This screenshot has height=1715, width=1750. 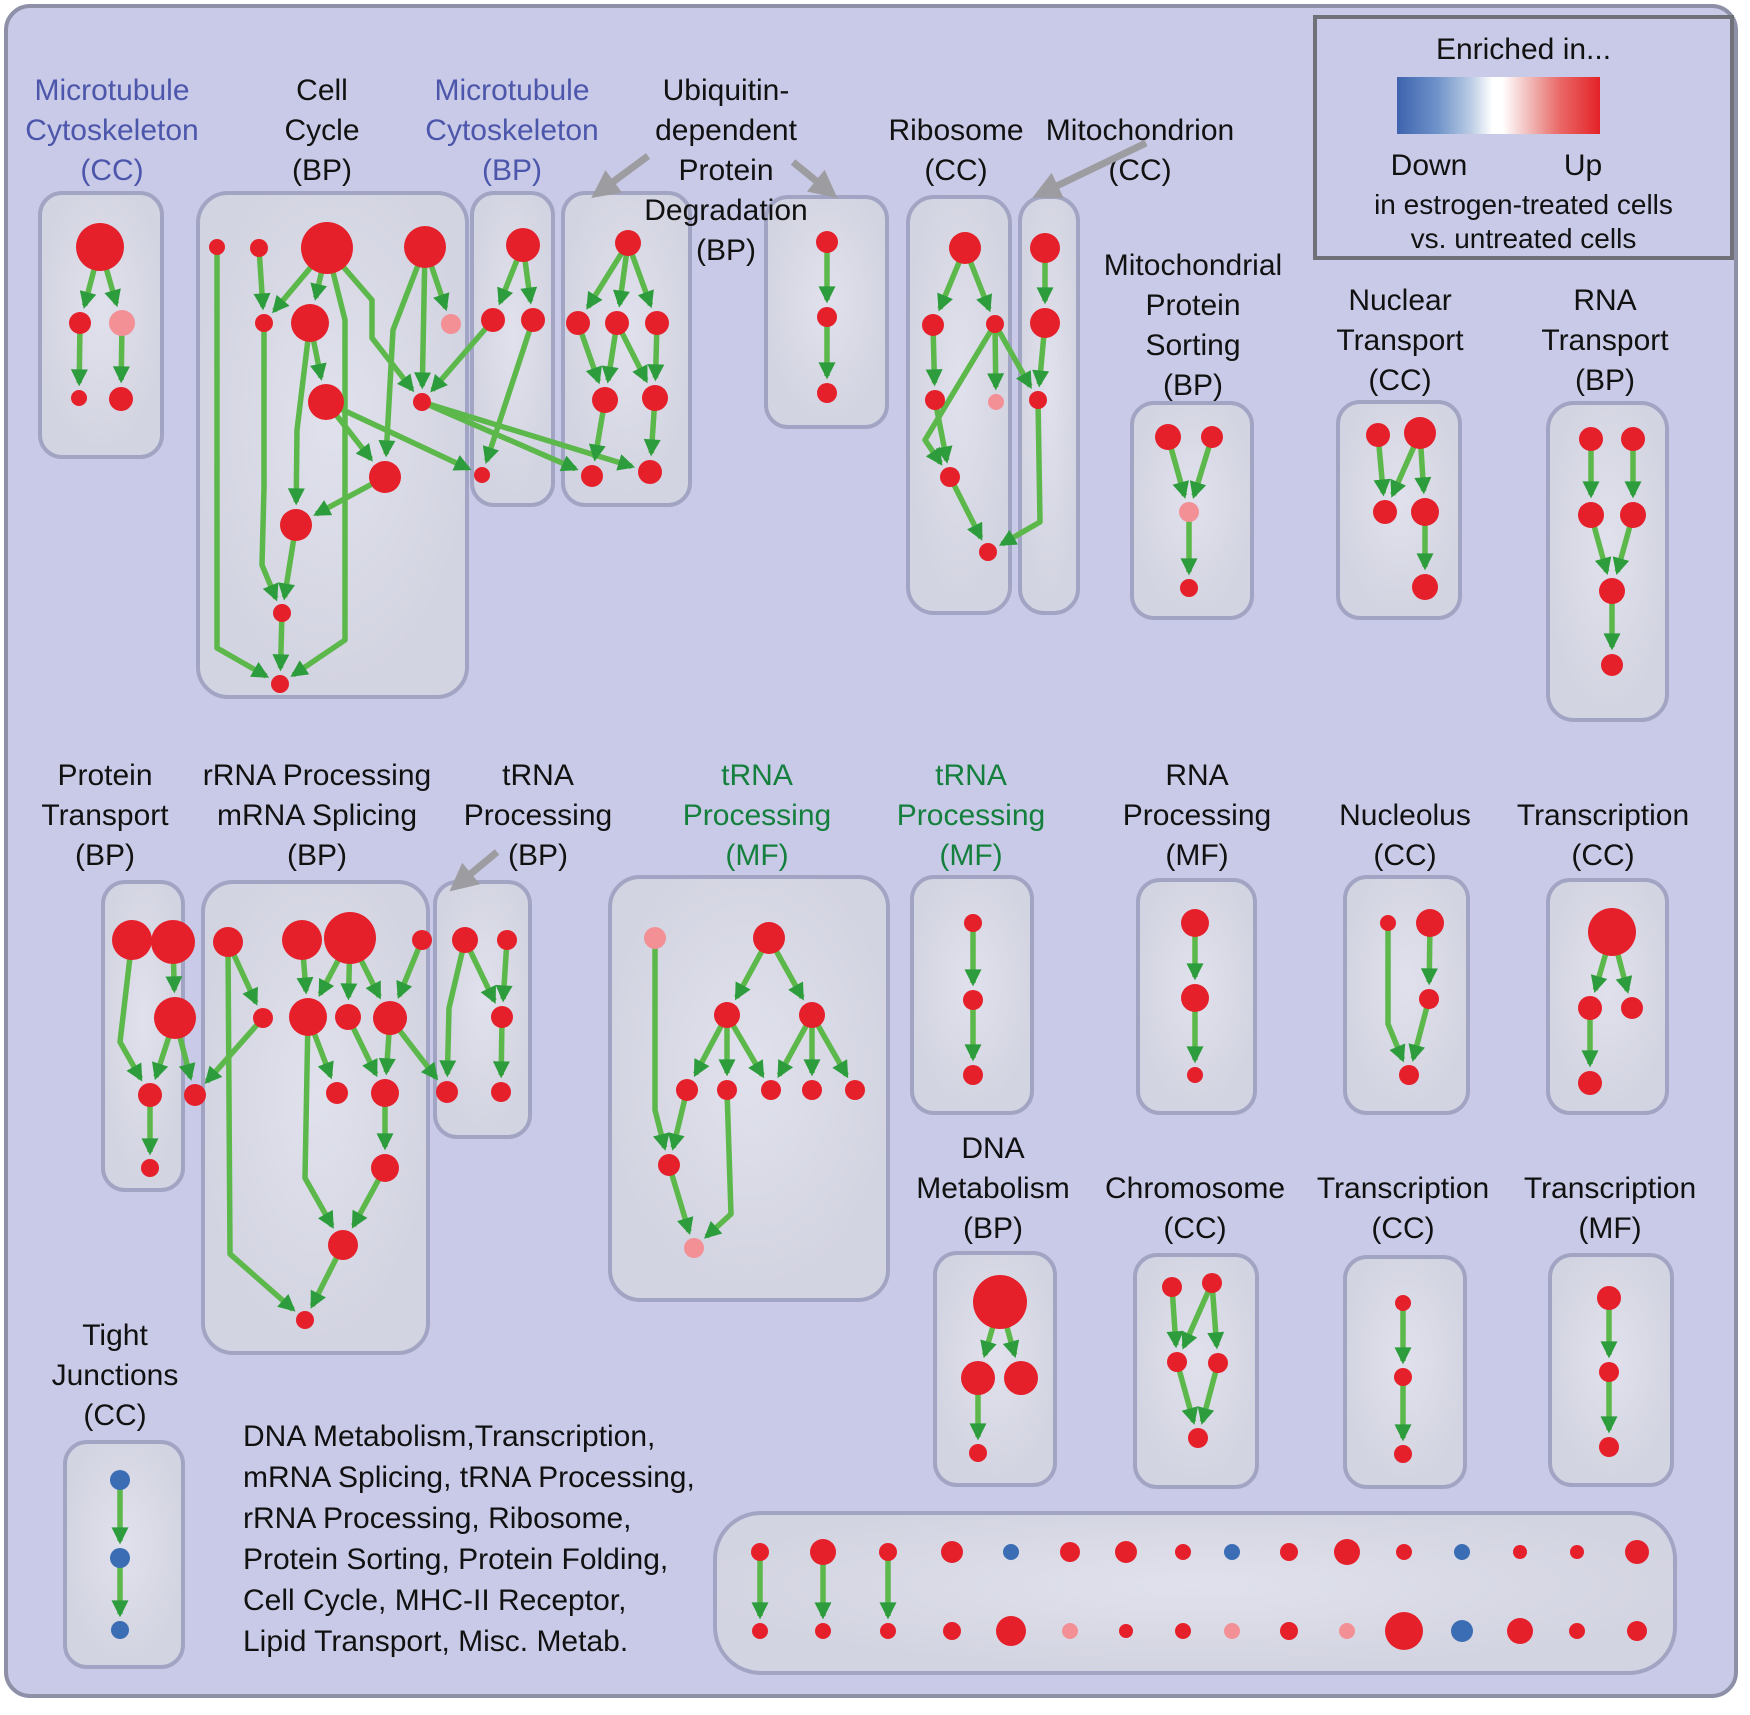 I want to click on node-zb14, so click(x=1520, y=1631).